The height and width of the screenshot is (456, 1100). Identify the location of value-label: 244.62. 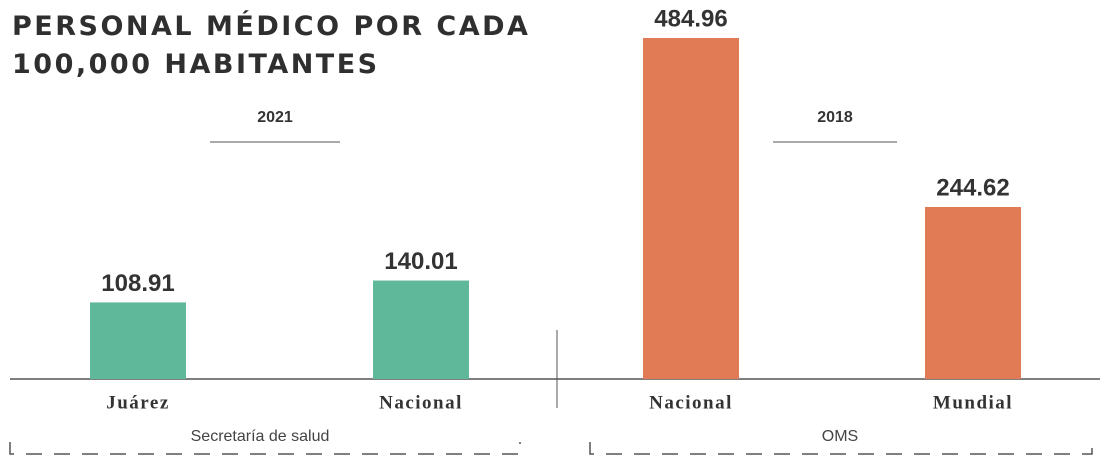
(972, 187).